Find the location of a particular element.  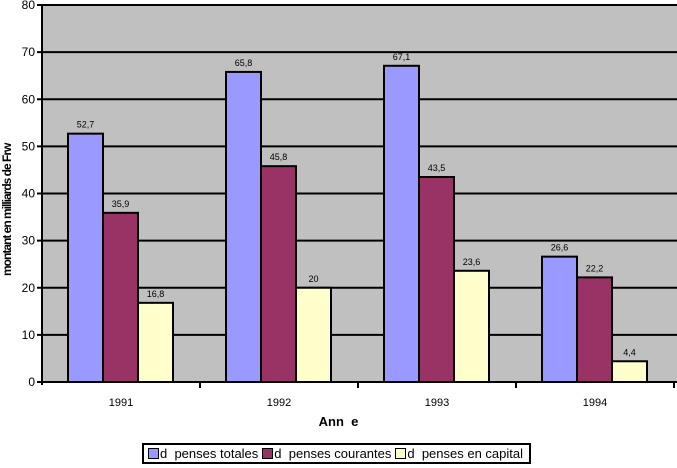

x-tick-label: 1992 is located at coordinates (279, 403).